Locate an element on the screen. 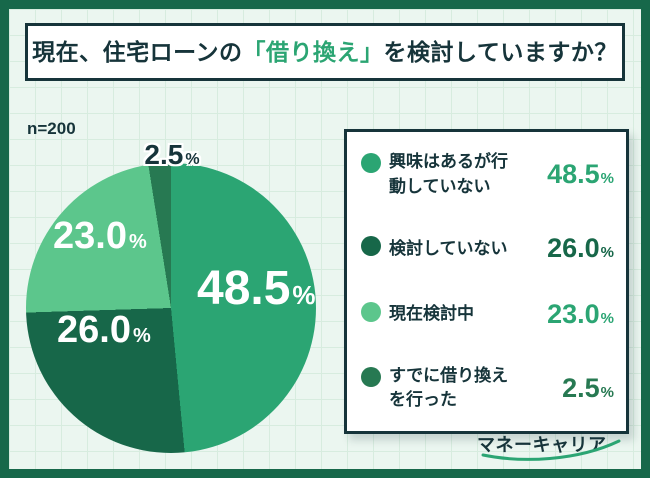  pie-slice-label-1: 48.5% is located at coordinates (256, 288).